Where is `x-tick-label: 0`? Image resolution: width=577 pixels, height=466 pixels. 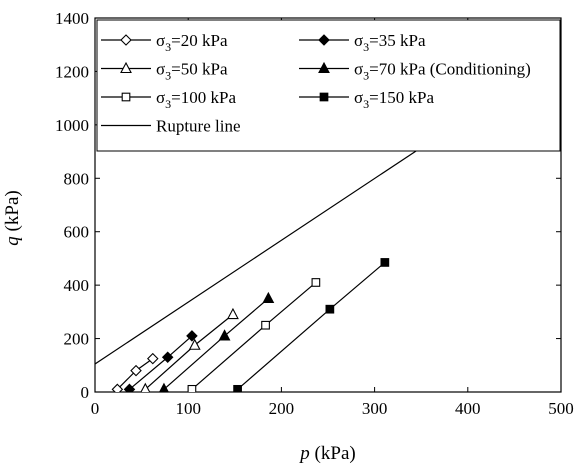 x-tick-label: 0 is located at coordinates (95, 408).